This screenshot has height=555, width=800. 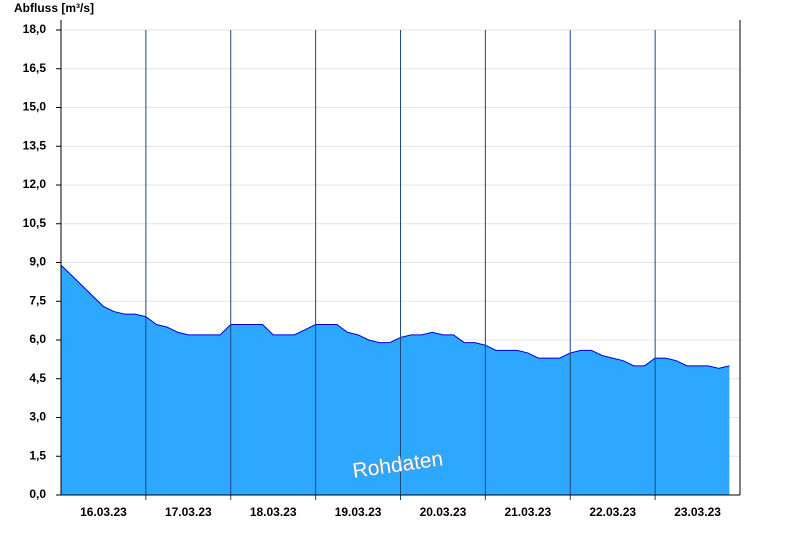 I want to click on y-tick-label: 18,0, so click(x=35, y=29).